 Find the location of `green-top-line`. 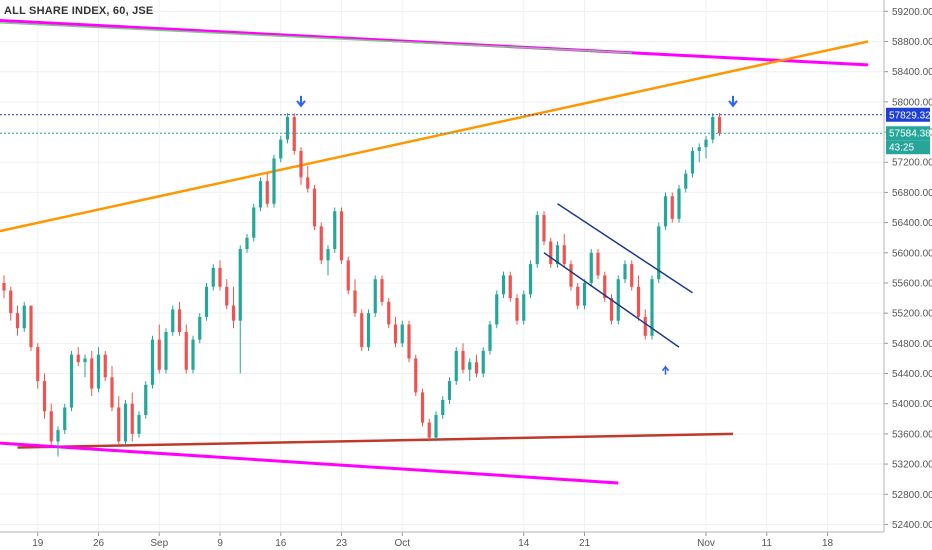

green-top-line is located at coordinates (316, 38).